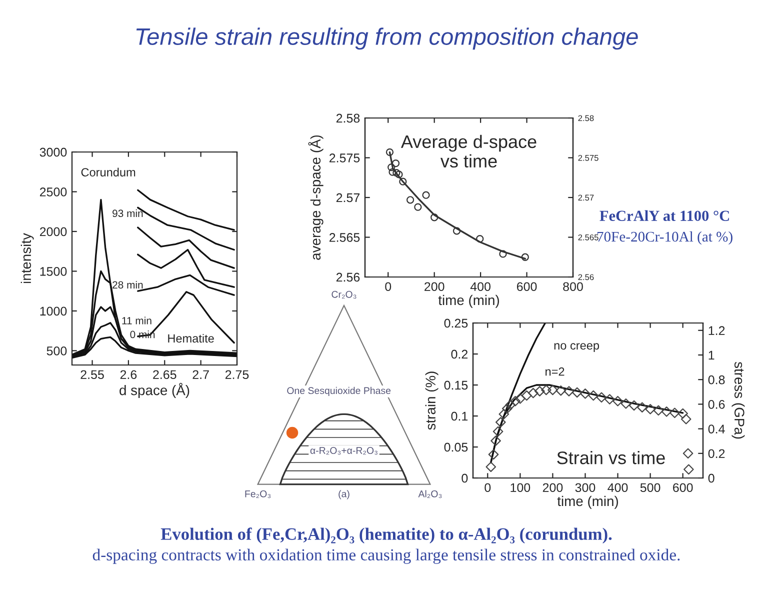 The width and height of the screenshot is (773, 595). I want to click on y-axis-title: intensity, so click(27, 258).